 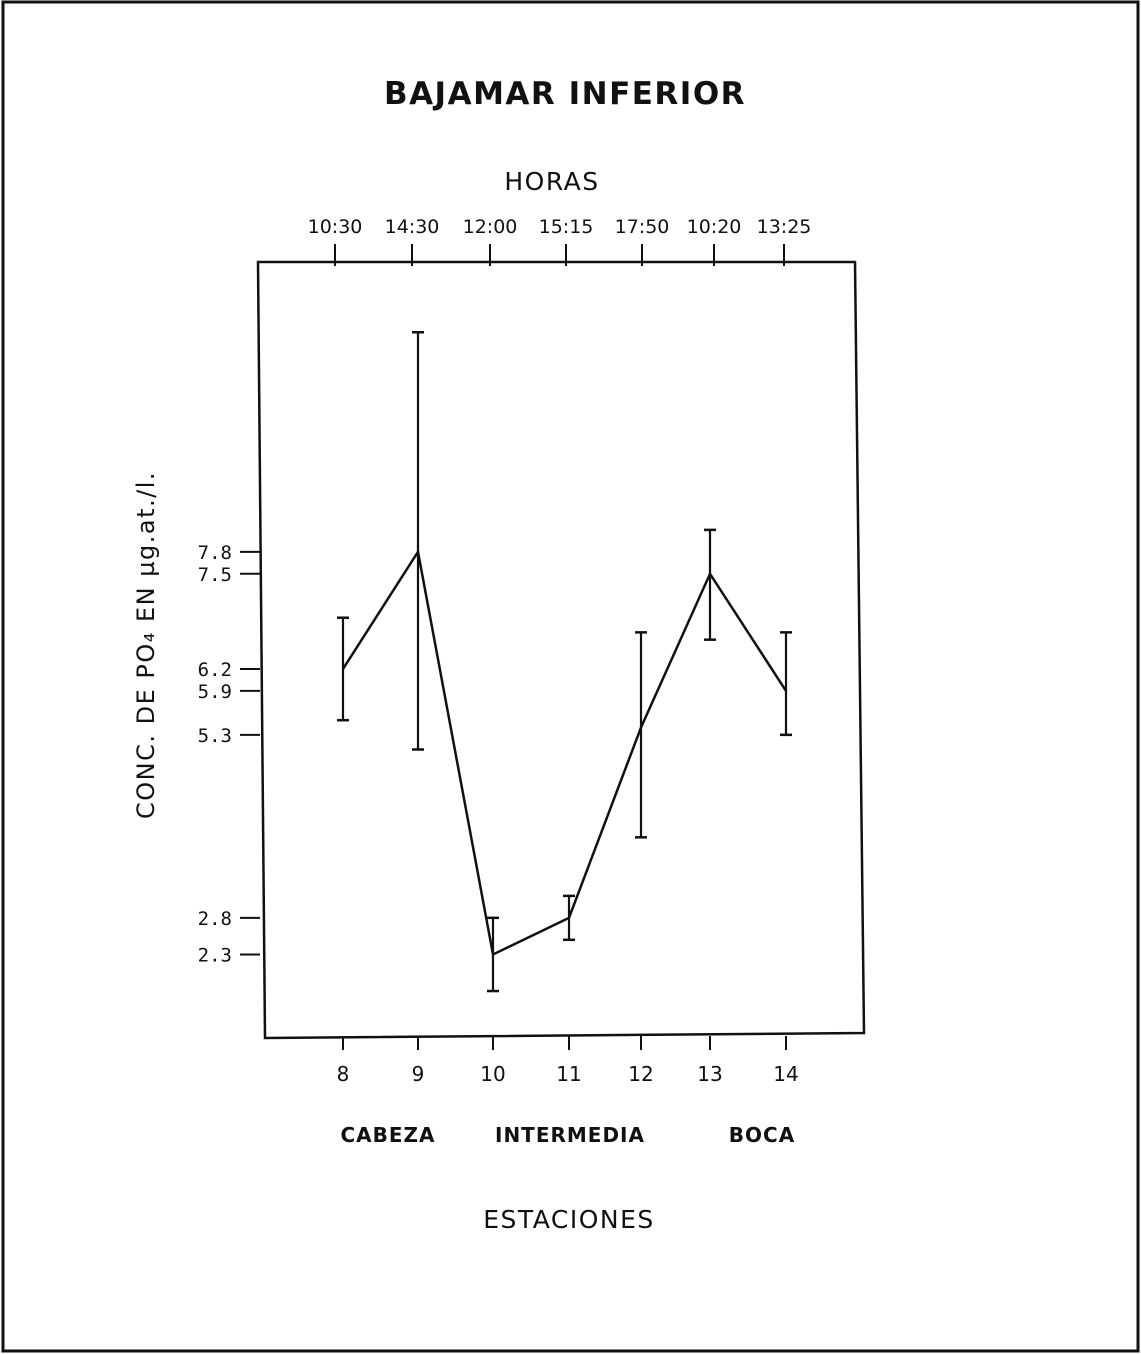 I want to click on y-axis-label: CONC. DE PO₄ EN µg.at./l., so click(x=146, y=645).